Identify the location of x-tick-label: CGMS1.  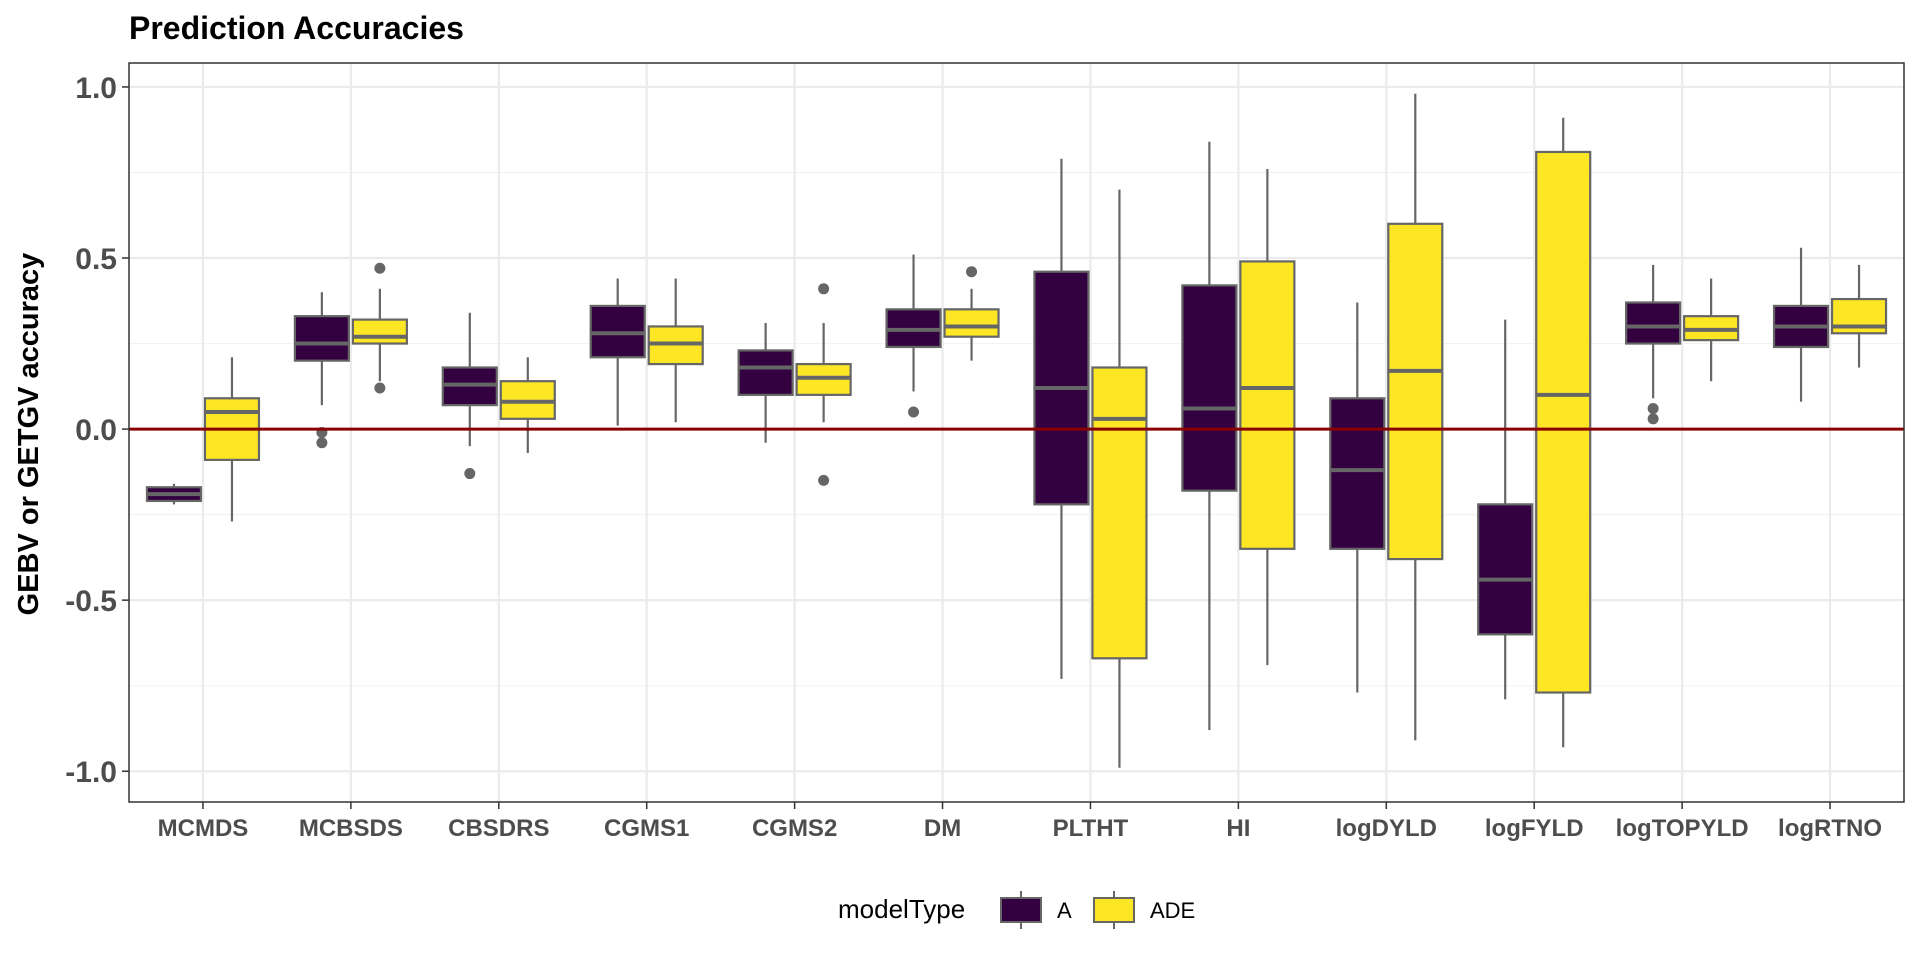
(646, 828).